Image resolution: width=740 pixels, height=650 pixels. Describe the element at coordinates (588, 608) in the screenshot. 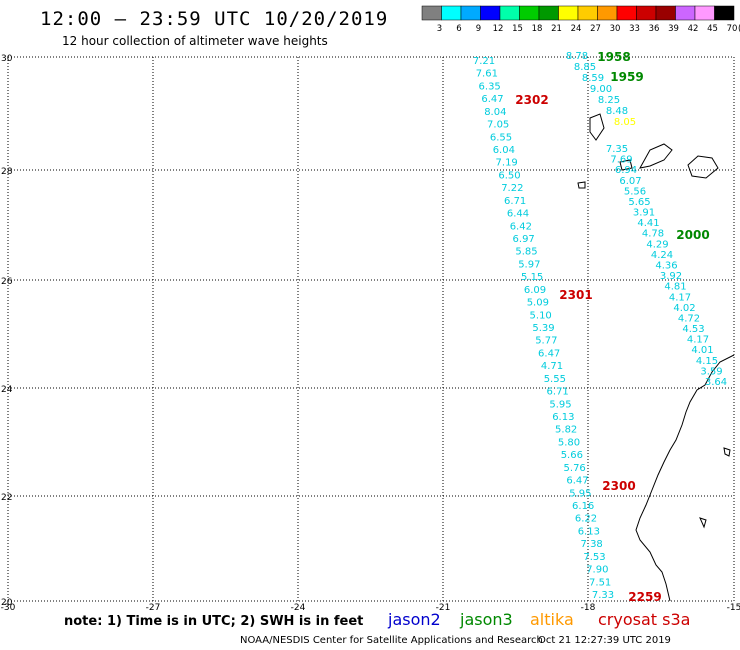

I see `lon-tick-label: -18` at that location.